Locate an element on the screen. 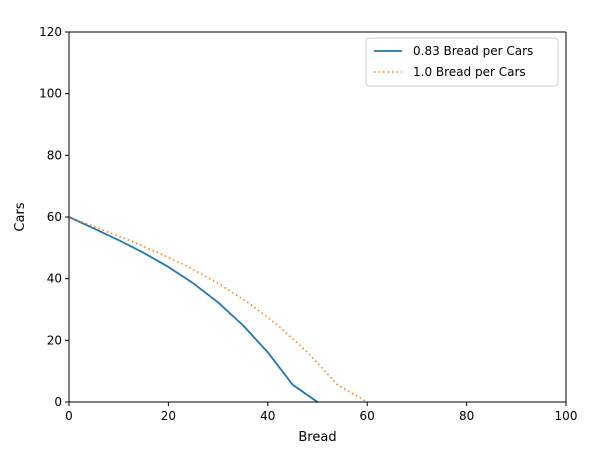  legend-label-2: 1.0 Bread per Cars is located at coordinates (469, 72).